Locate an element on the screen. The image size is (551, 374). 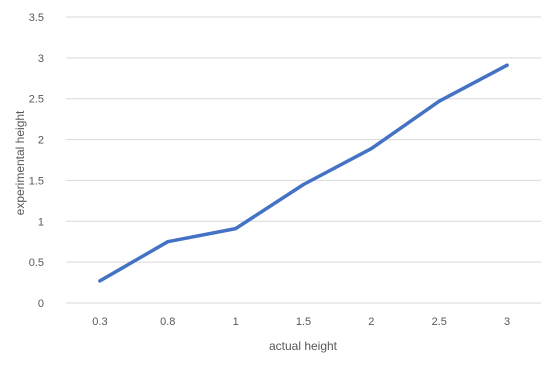
y-tick-label: 2.5 is located at coordinates (36, 100).